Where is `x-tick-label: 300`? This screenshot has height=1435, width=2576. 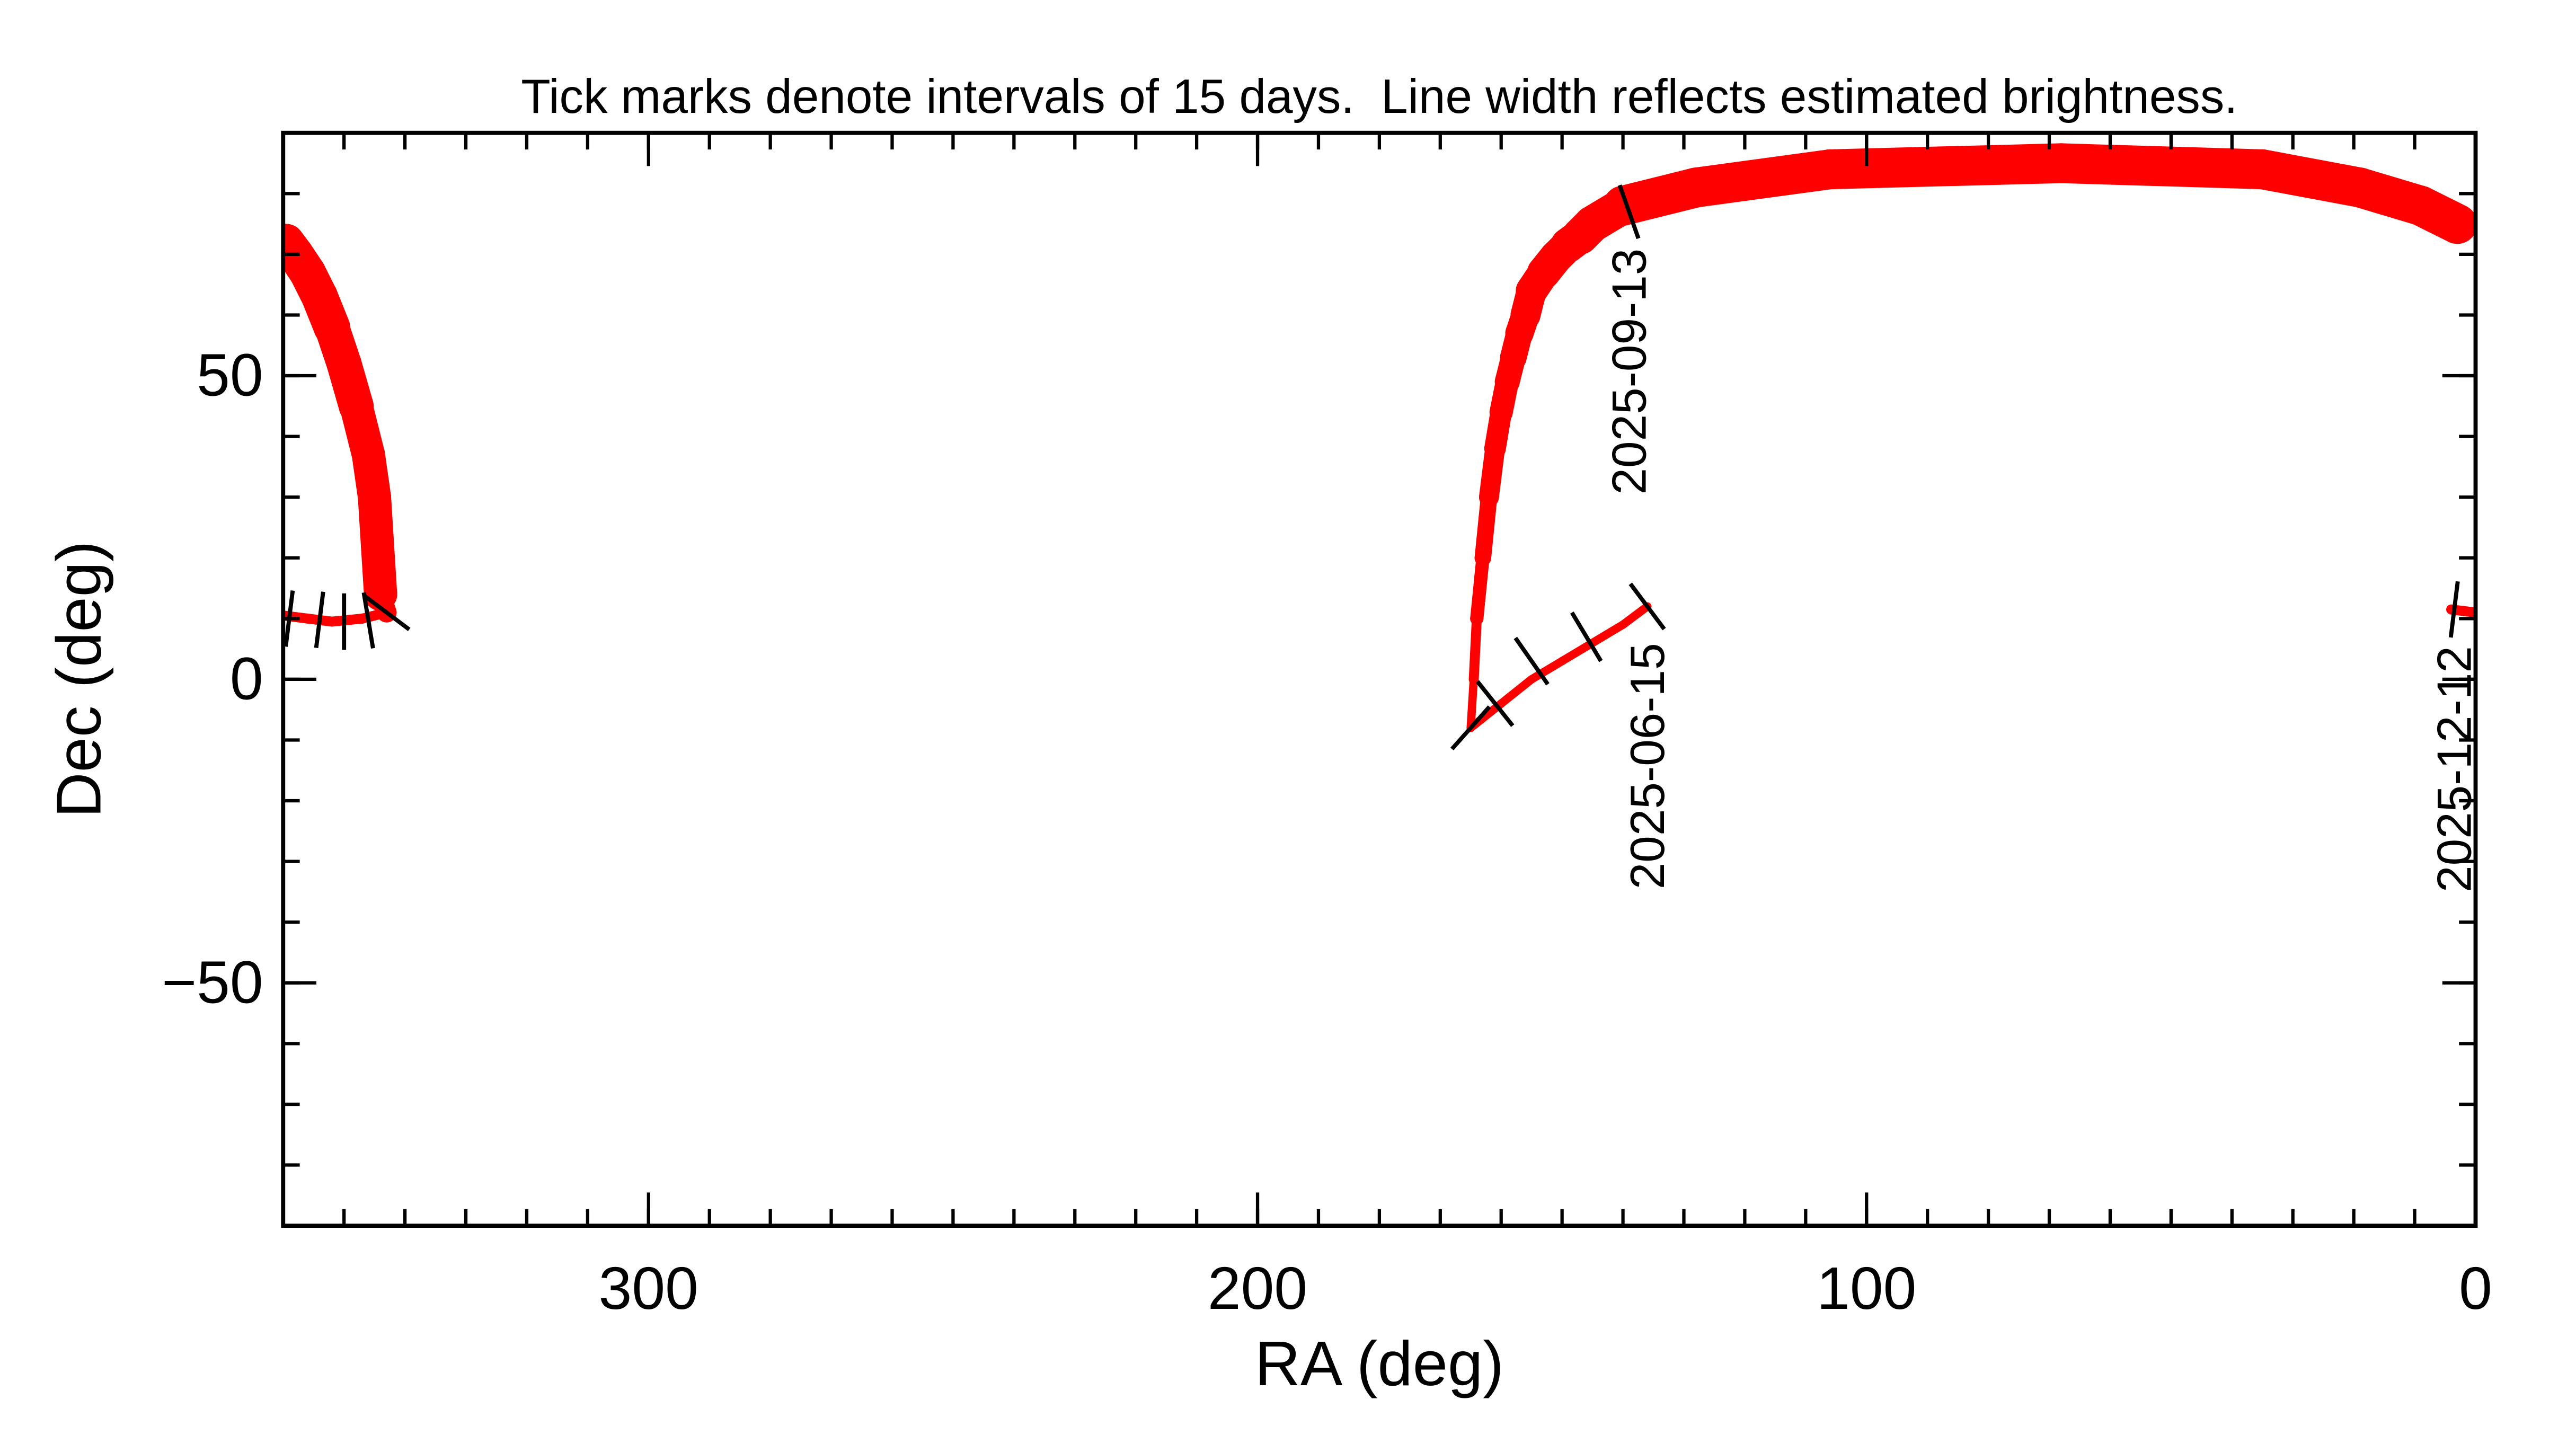
x-tick-label: 300 is located at coordinates (648, 1288).